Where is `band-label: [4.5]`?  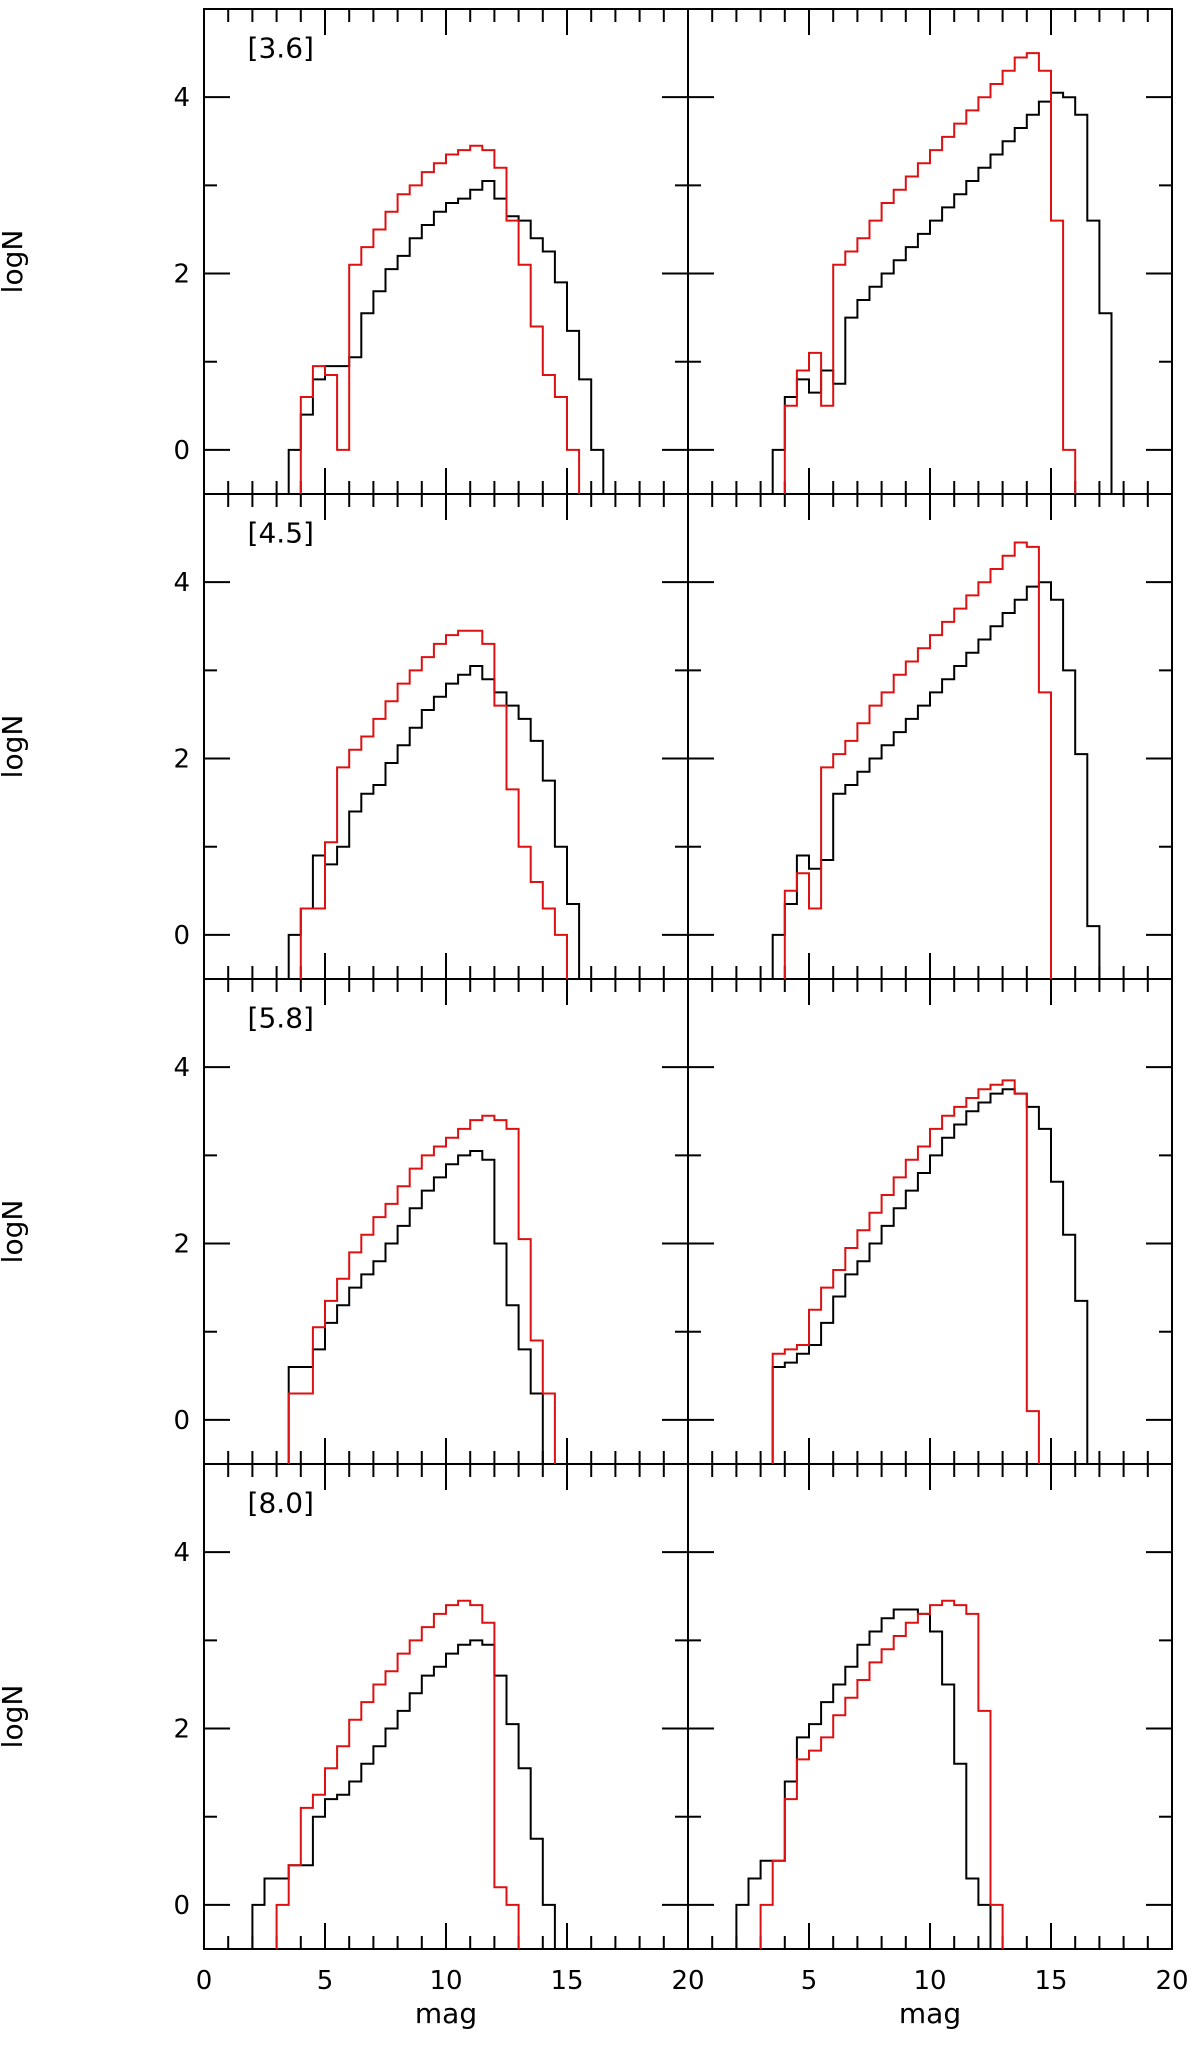 band-label: [4.5] is located at coordinates (281, 533).